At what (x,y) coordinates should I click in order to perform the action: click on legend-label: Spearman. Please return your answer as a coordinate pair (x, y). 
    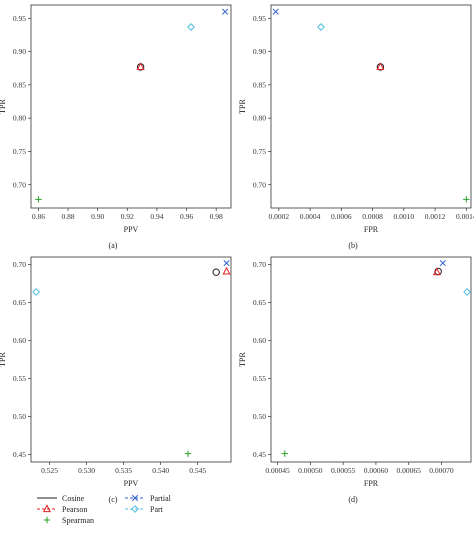
    Looking at the image, I should click on (78, 520).